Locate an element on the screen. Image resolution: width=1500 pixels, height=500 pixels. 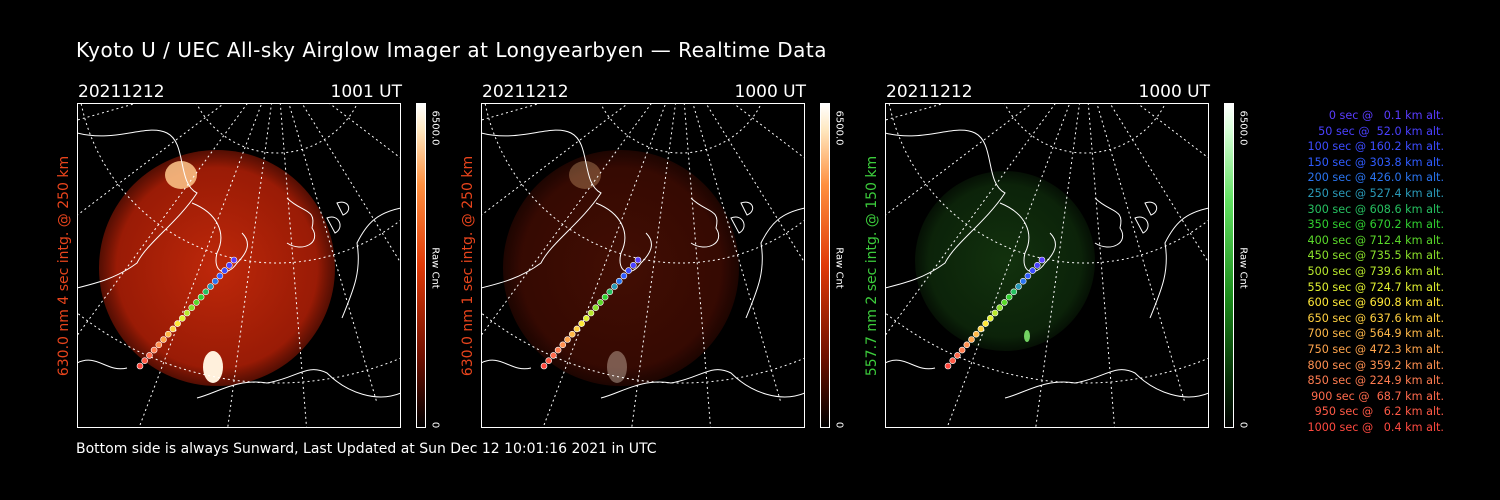
legend-entry: 500 sec @ 739.6 km alt. is located at coordinates (1376, 271).